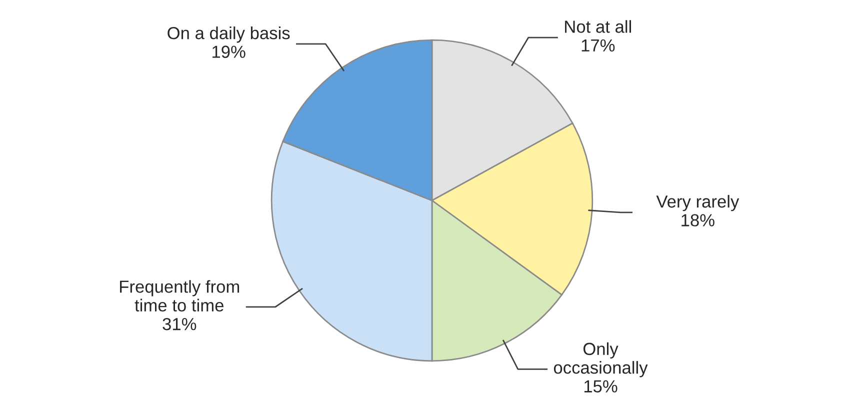 The height and width of the screenshot is (401, 864). I want to click on slice-label: Not at all, so click(598, 26).